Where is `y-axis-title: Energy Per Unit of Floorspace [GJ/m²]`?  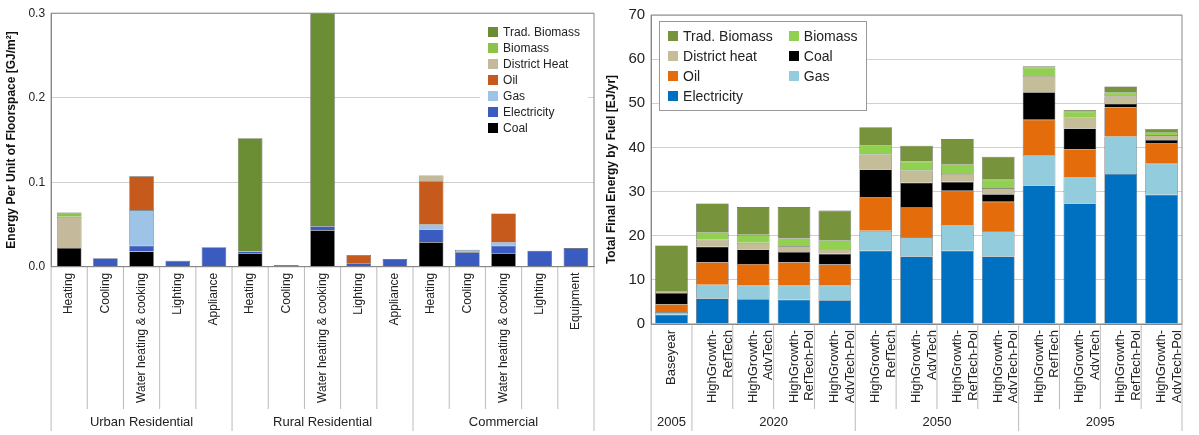
y-axis-title: Energy Per Unit of Floorspace [GJ/m²] is located at coordinates (10, 140).